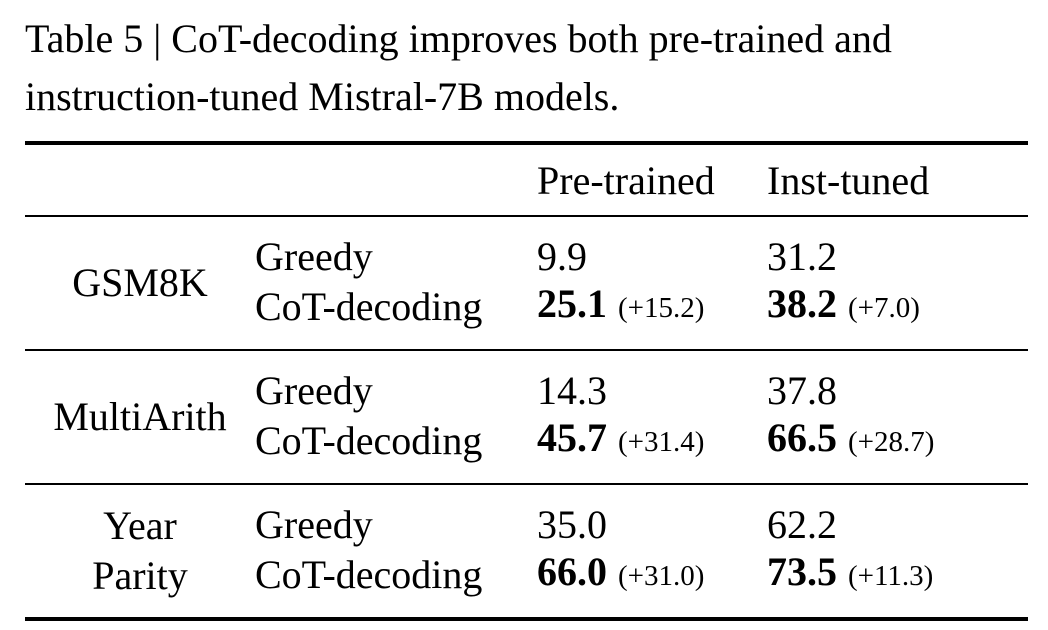 The width and height of the screenshot is (1048, 630). I want to click on value-bold: 25.1, so click(572, 303).